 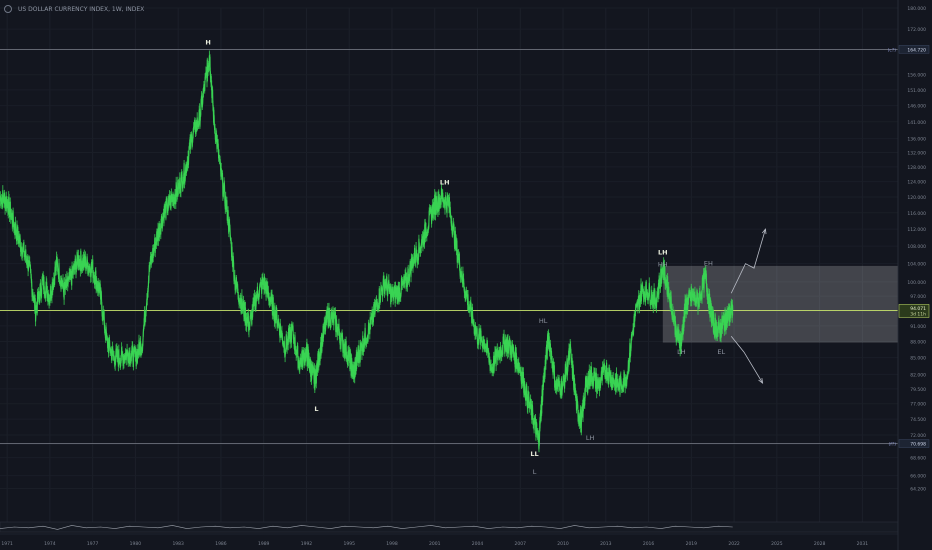 What do you see at coordinates (916, 154) in the screenshot?
I see `price-tick-label: 132.000` at bounding box center [916, 154].